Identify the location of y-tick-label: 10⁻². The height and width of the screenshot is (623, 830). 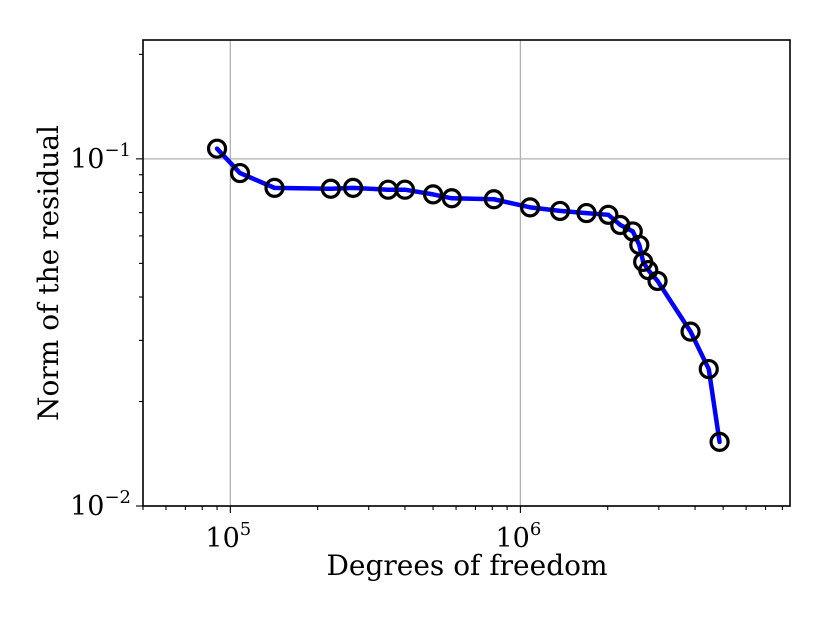
(100, 504).